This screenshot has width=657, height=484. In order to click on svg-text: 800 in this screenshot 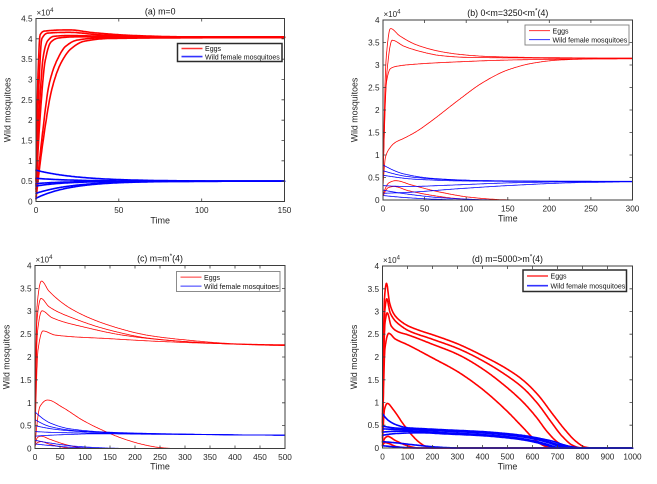, I will do `click(583, 457)`.